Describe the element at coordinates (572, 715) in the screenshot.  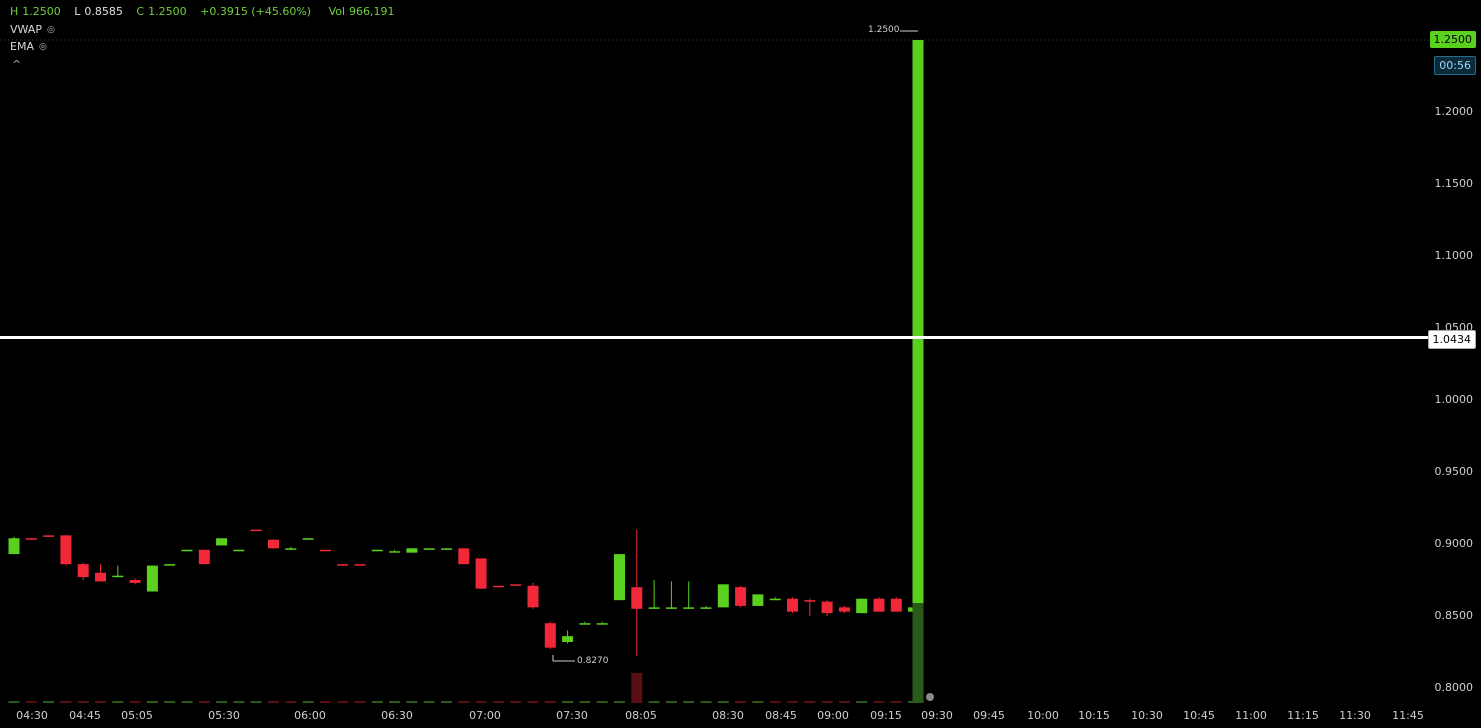
I see `x-tick-label: 07:30` at that location.